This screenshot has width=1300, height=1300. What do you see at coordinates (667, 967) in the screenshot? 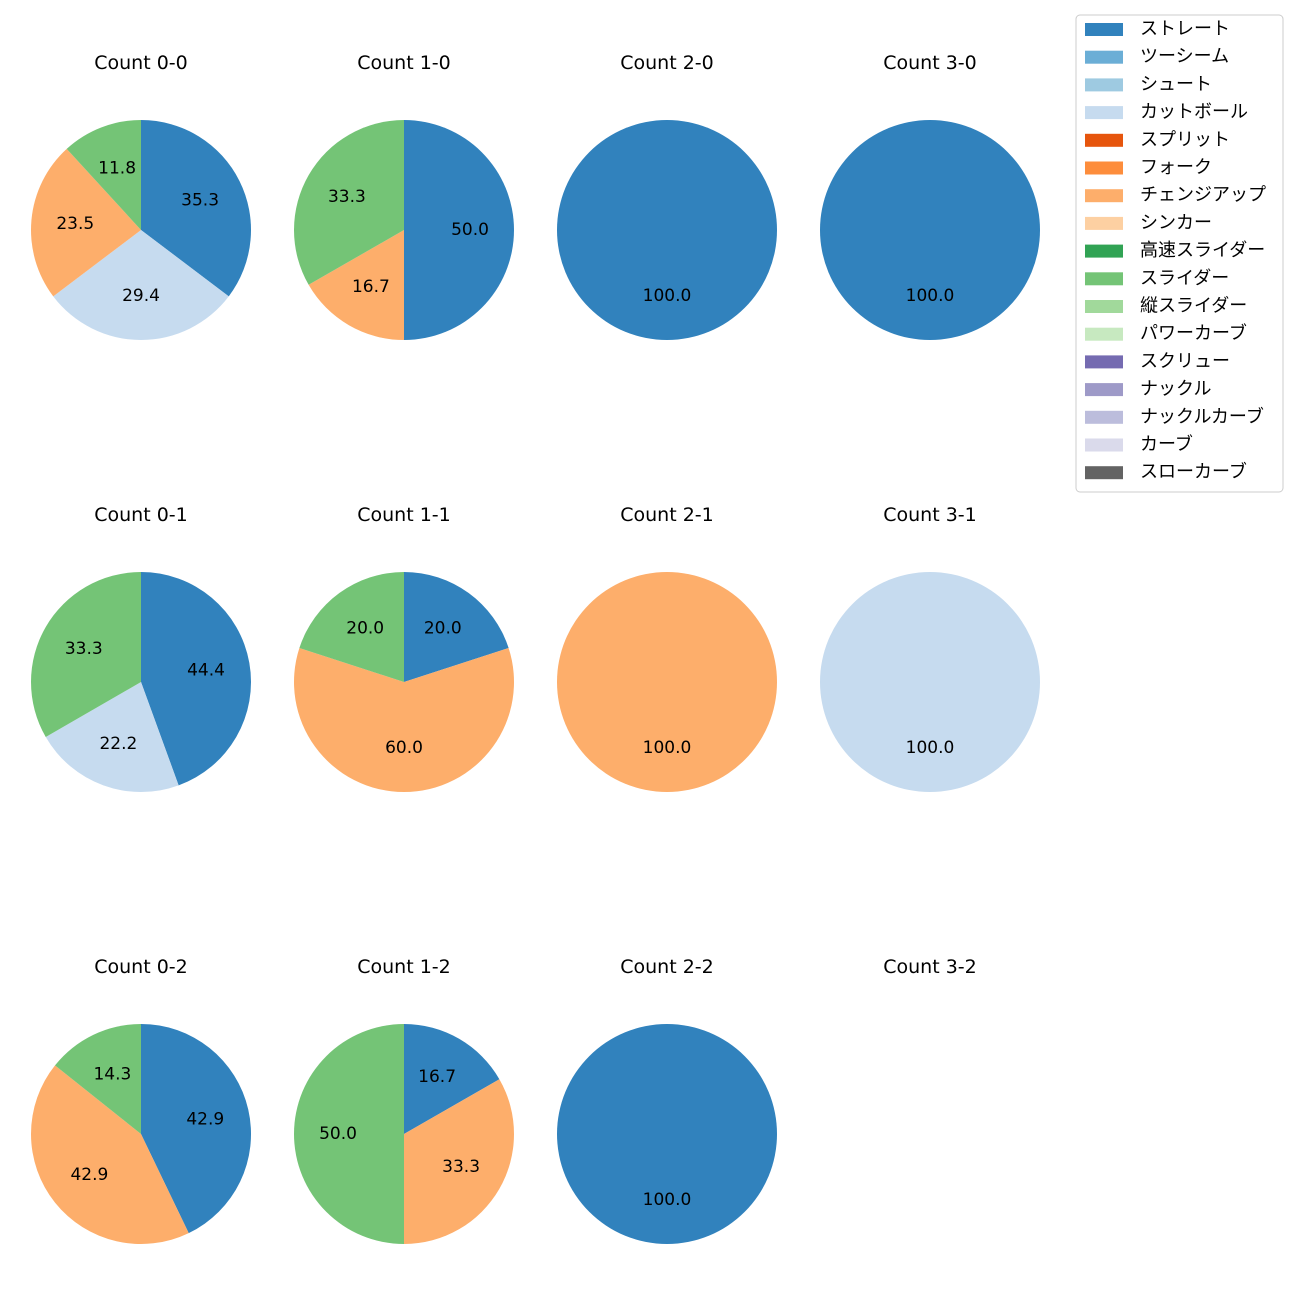
I see `pie-title: Count 2-2` at bounding box center [667, 967].